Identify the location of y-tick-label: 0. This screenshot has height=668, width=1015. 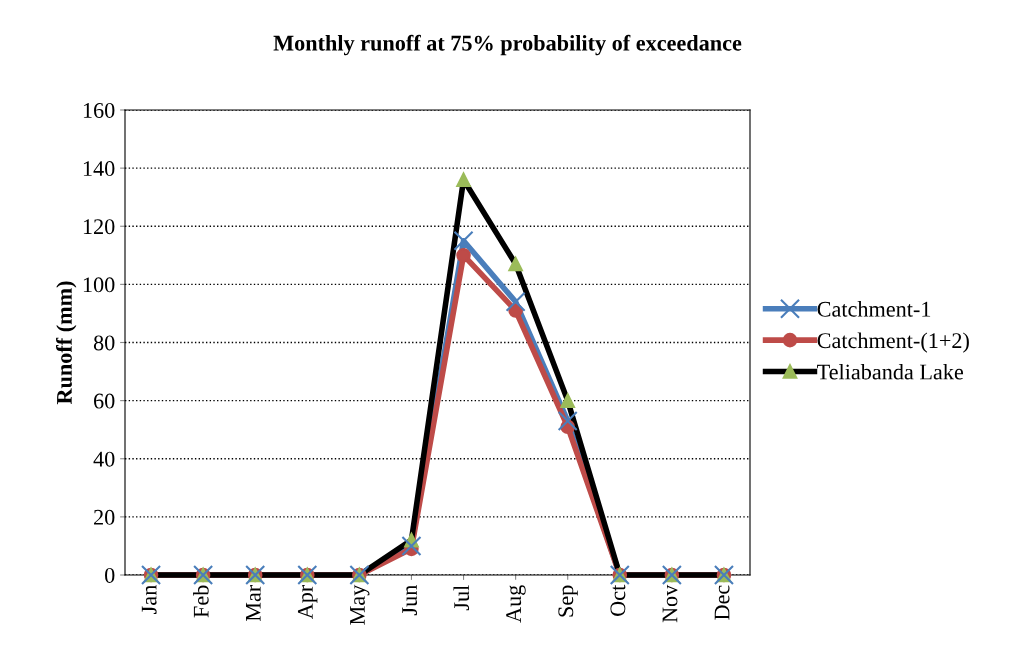
(110, 575).